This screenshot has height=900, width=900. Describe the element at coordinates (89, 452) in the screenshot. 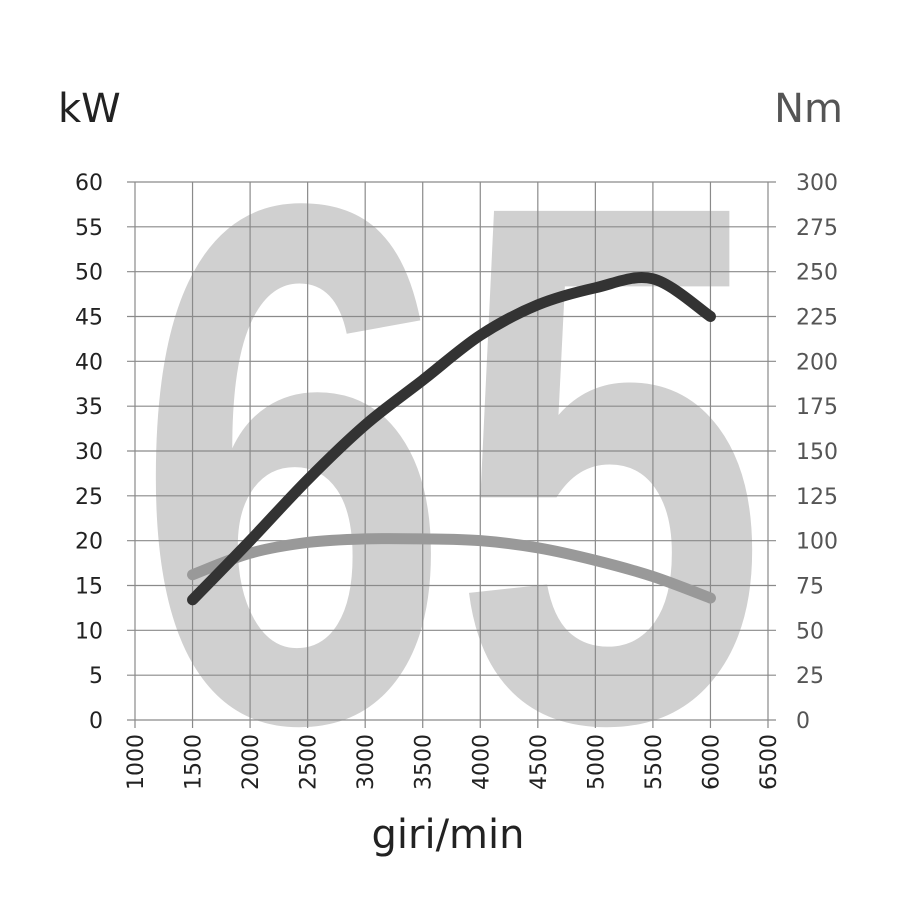

I see `y-tick-label: 30` at that location.